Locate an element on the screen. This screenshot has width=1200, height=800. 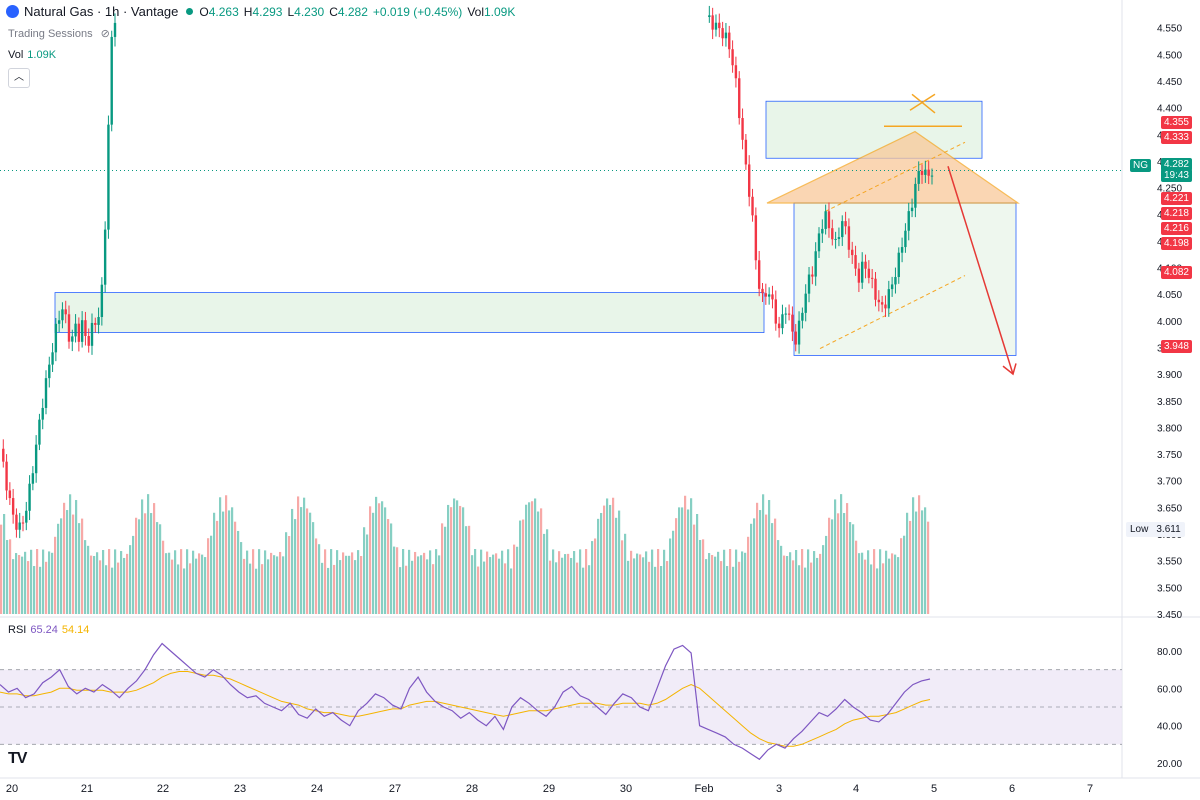
price-label-4082: 4.082 is located at coordinates (1176, 272).